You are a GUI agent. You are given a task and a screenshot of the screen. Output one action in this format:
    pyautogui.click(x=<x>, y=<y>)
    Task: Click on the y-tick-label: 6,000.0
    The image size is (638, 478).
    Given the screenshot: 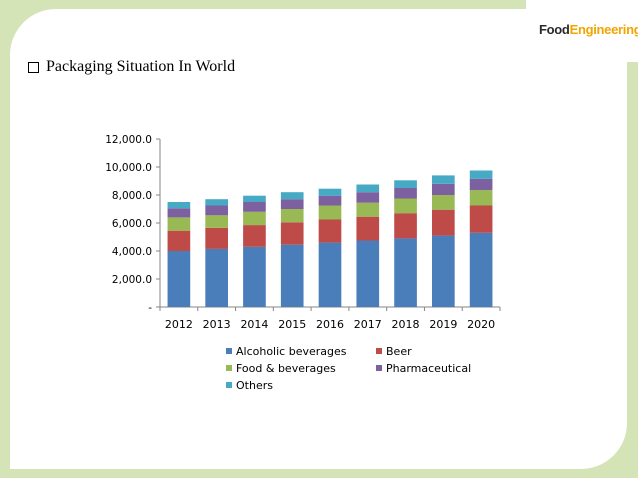 What is the action you would take?
    pyautogui.click(x=132, y=224)
    